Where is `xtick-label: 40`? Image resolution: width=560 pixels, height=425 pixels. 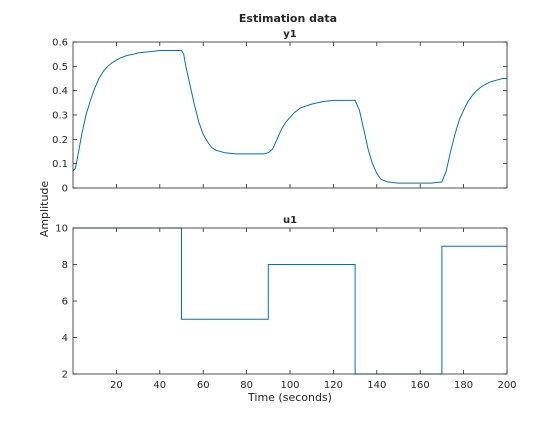
xtick-label: 40 is located at coordinates (159, 385).